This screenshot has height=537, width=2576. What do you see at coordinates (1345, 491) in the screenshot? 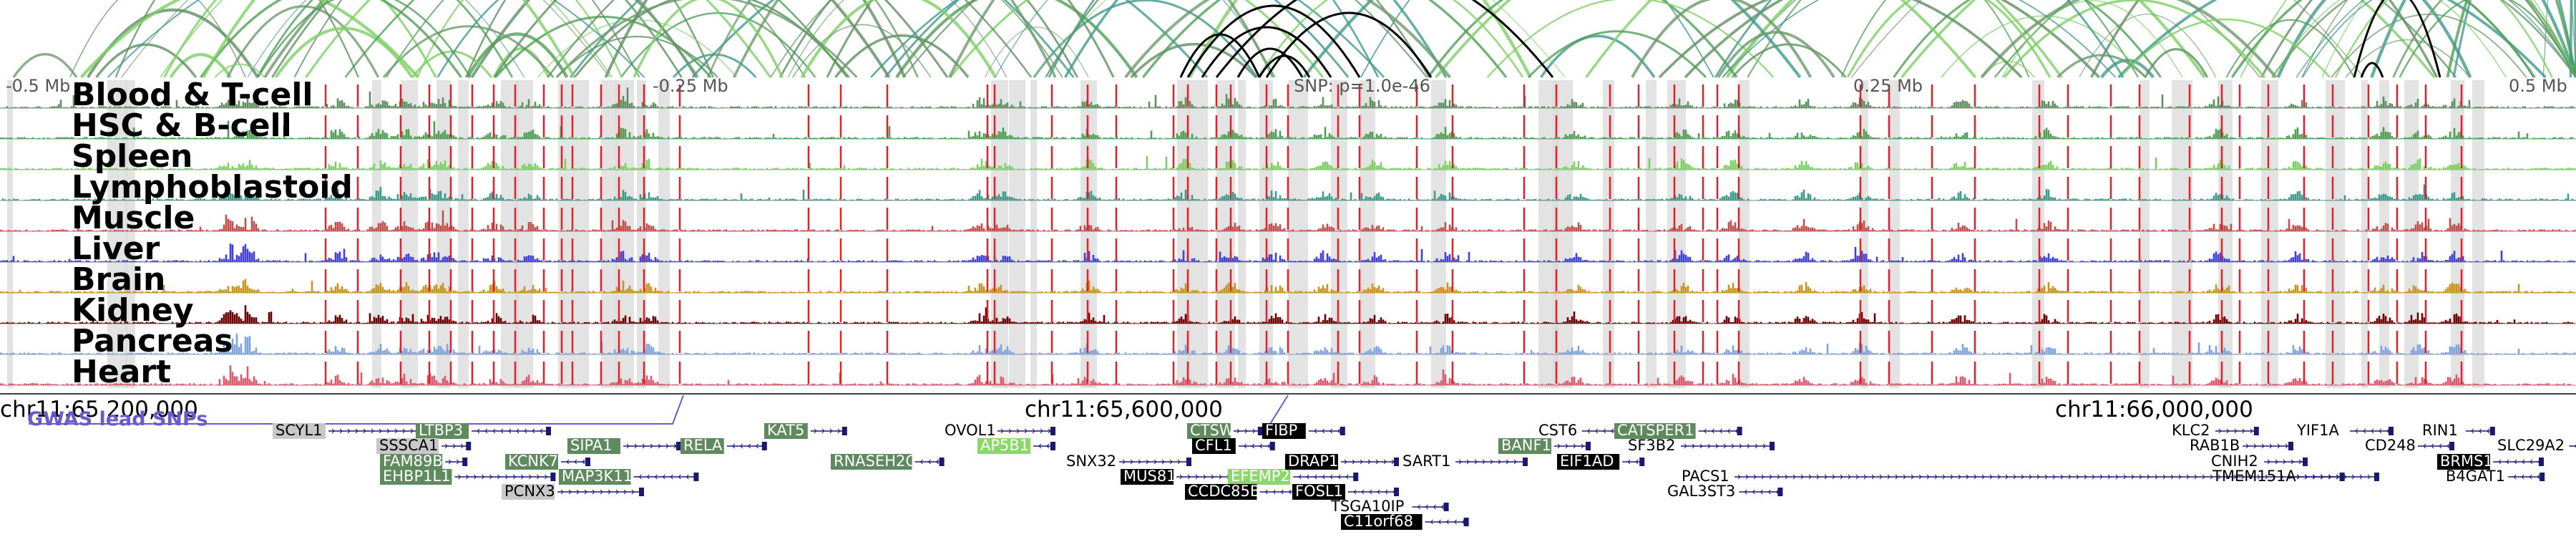
I see `gene-fosl1: FOSL1` at bounding box center [1345, 491].